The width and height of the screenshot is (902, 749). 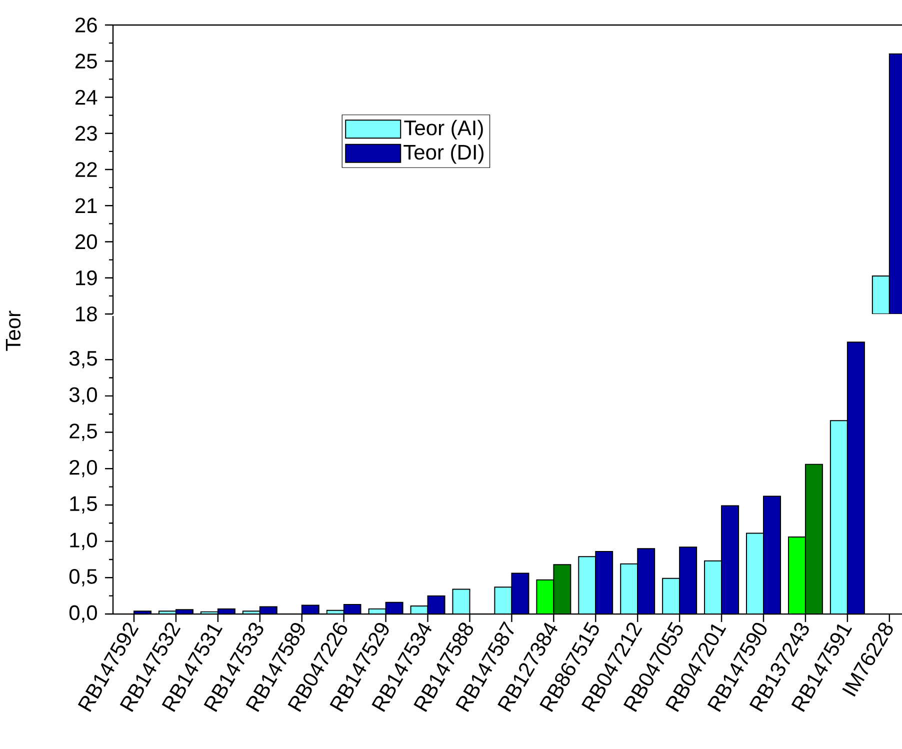 I want to click on y-tick-label: 19, so click(x=86, y=278).